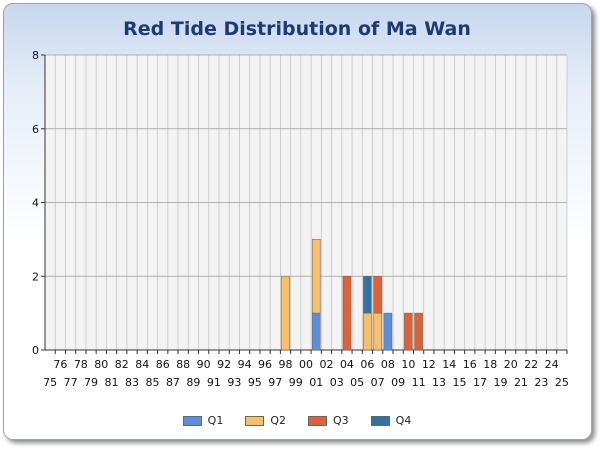 The width and height of the screenshot is (600, 450). Describe the element at coordinates (531, 364) in the screenshot. I see `x-tick-label: 22` at that location.